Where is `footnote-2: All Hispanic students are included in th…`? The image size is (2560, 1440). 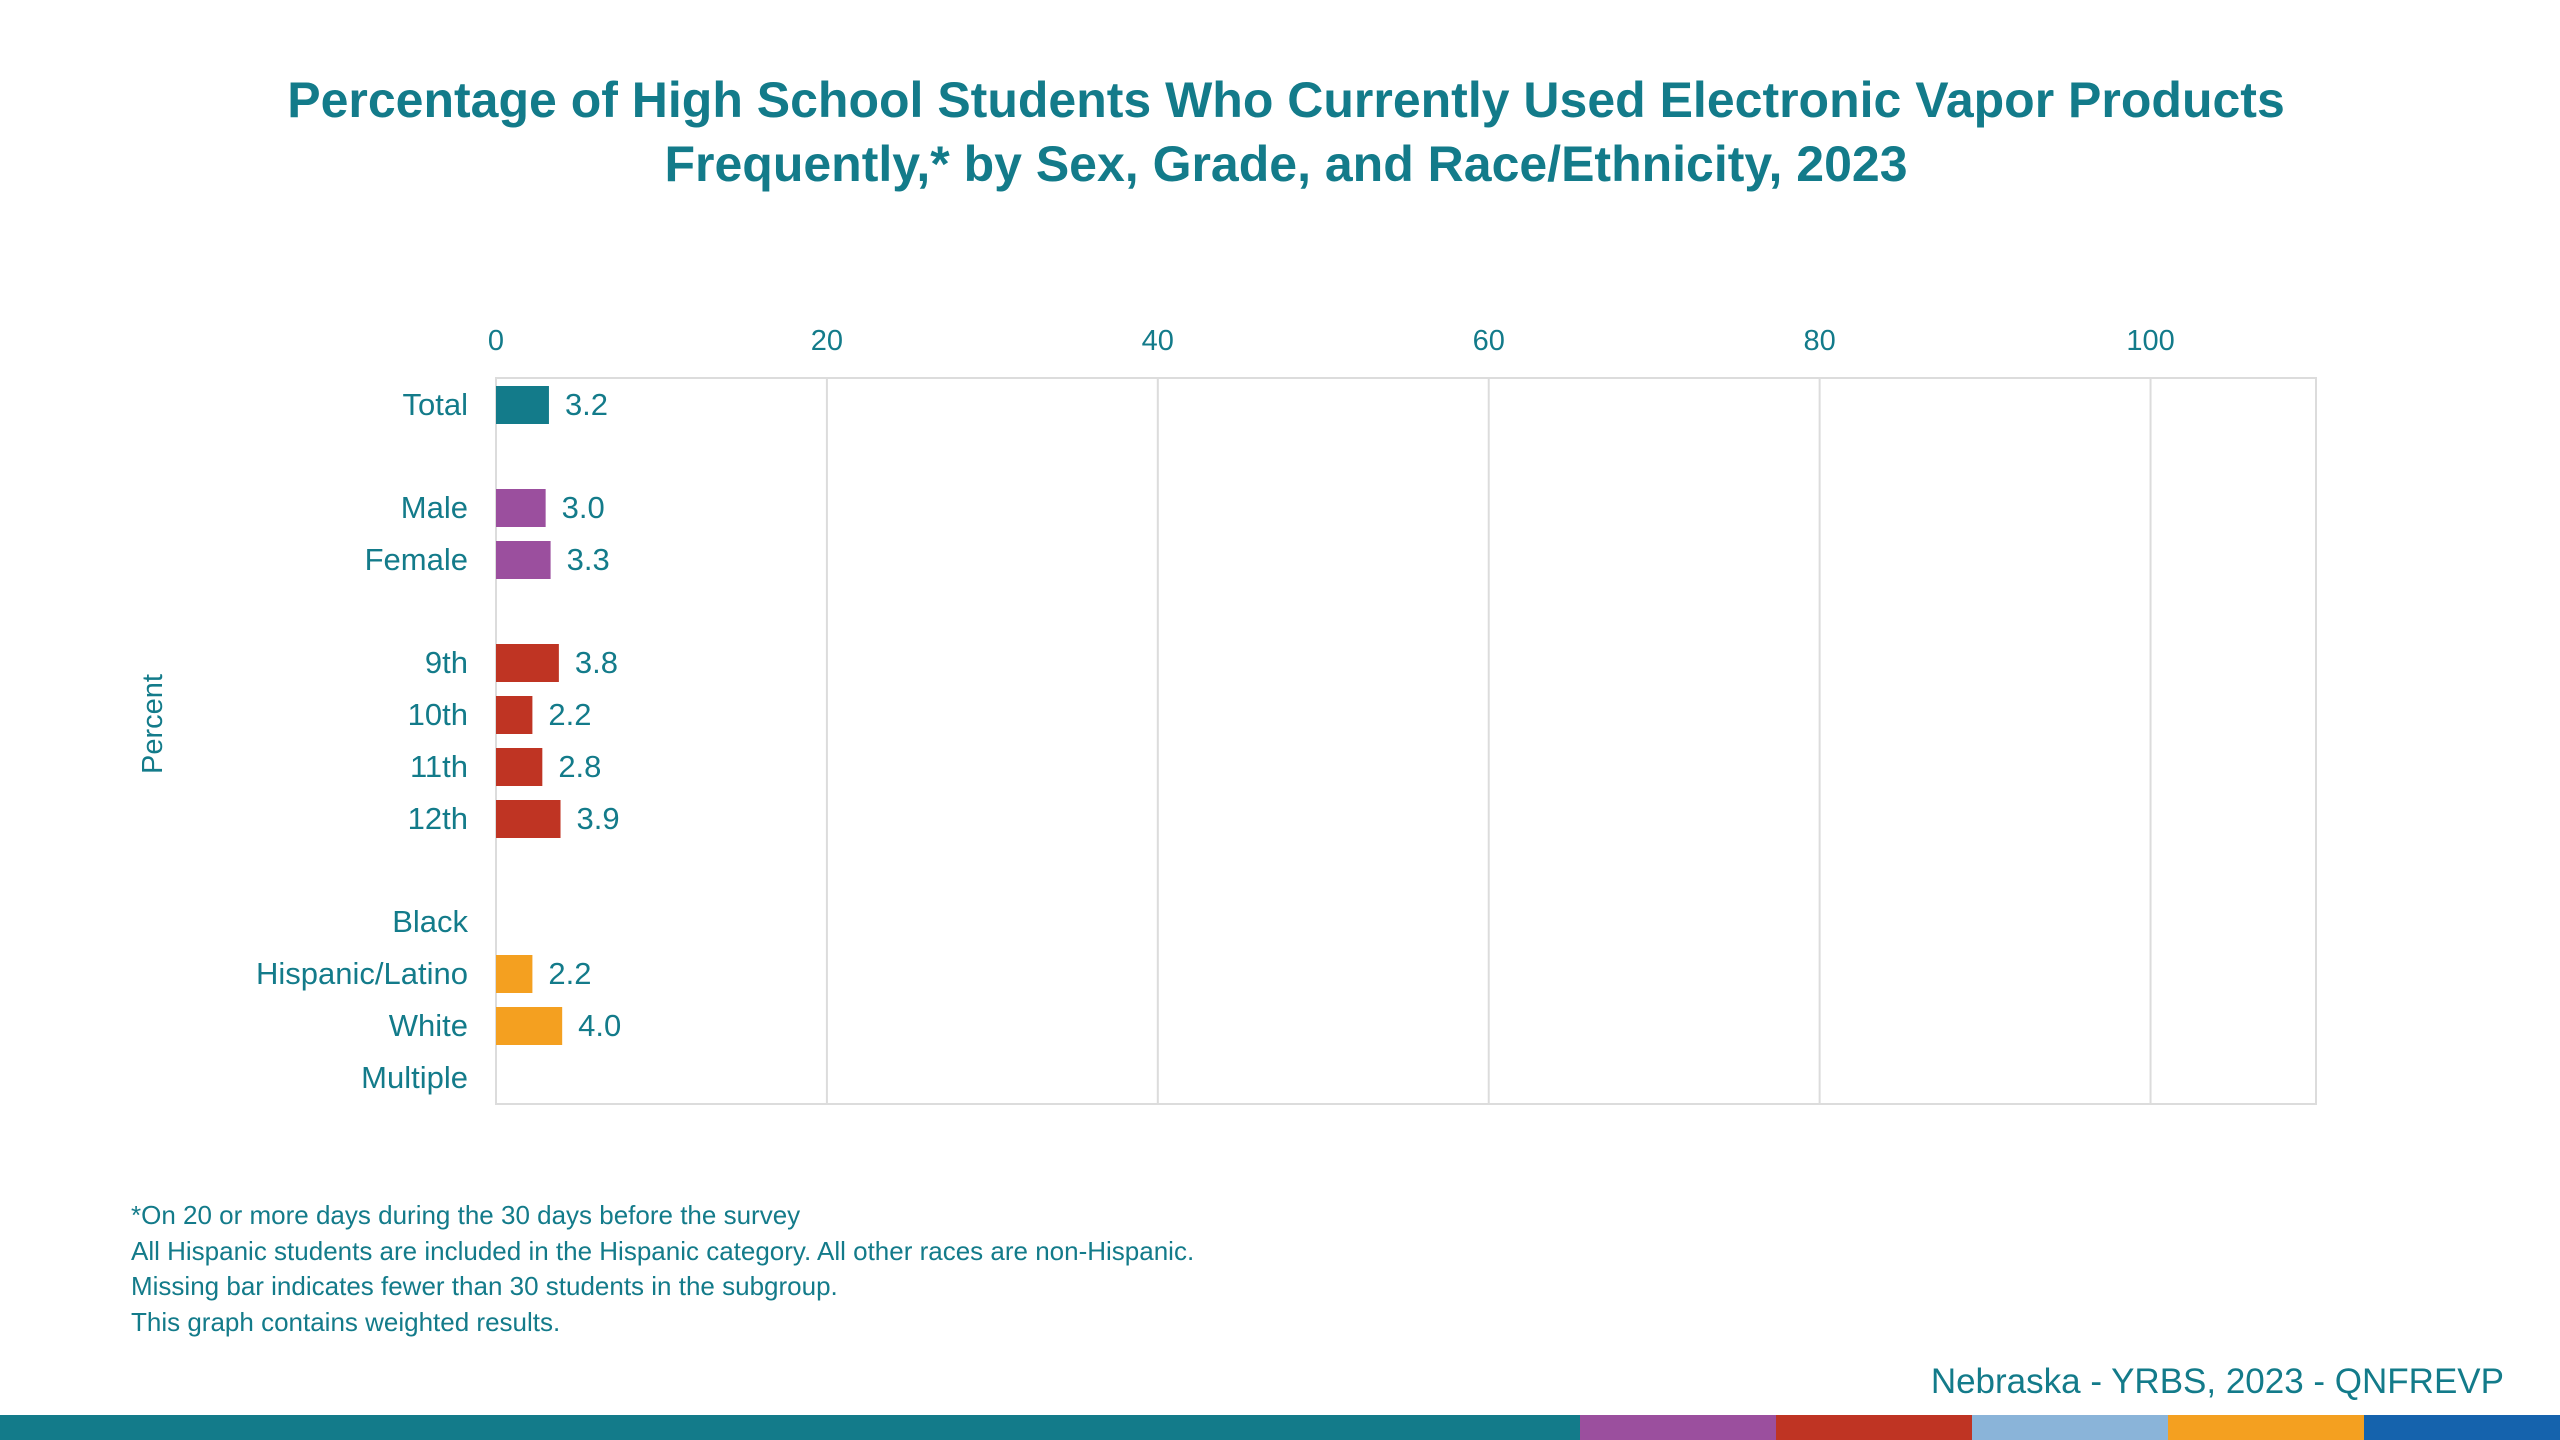 footnote-2: All Hispanic students are included in th… is located at coordinates (663, 1250).